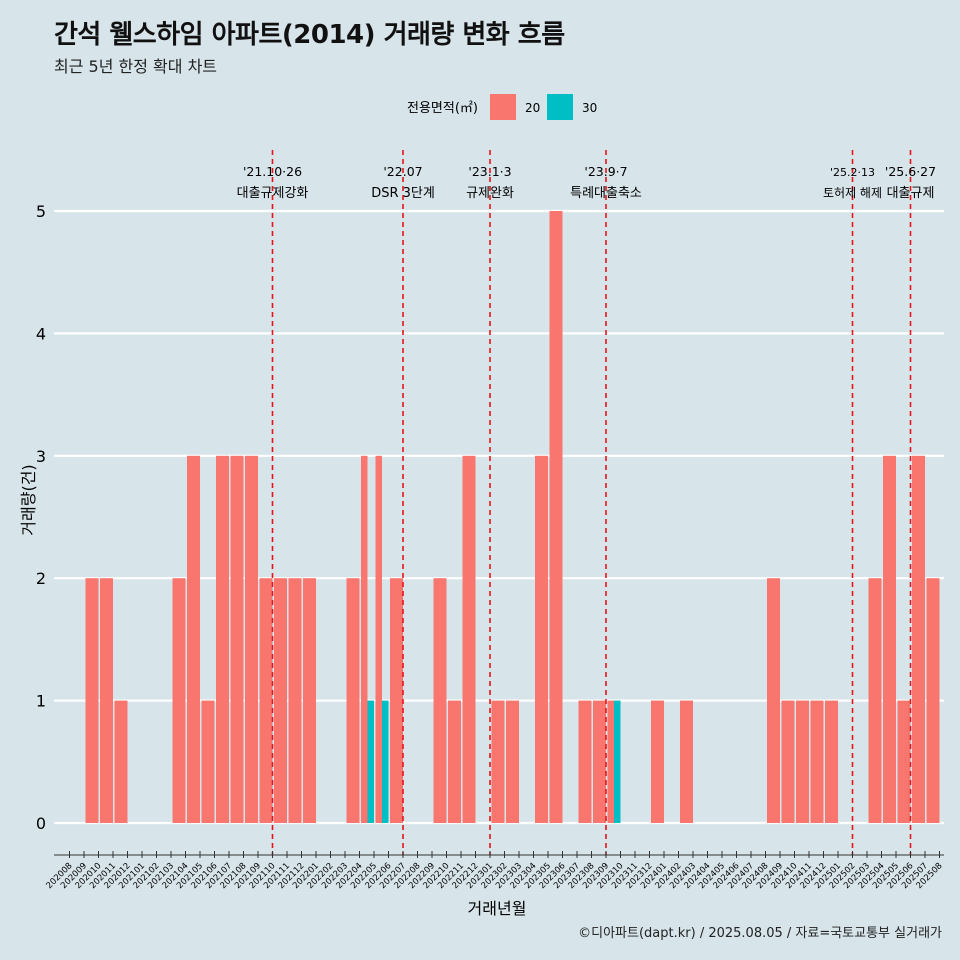 This screenshot has width=960, height=960. What do you see at coordinates (41, 823) in the screenshot?
I see `y-tick-label: 0` at bounding box center [41, 823].